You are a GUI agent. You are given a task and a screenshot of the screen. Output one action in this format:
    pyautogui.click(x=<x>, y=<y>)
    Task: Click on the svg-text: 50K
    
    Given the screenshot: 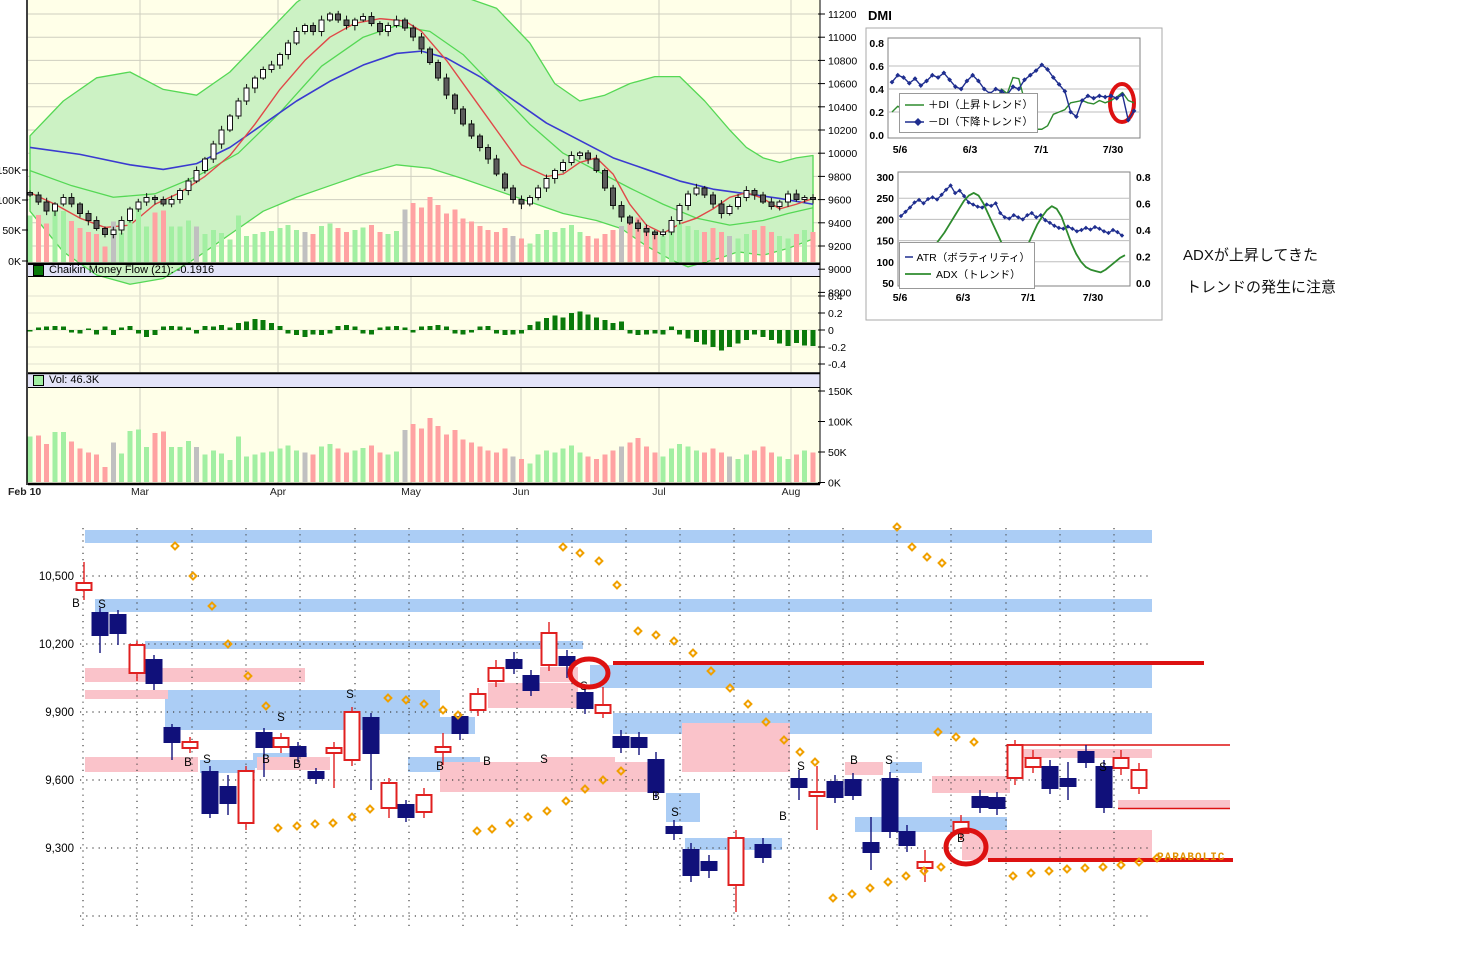 What is the action you would take?
    pyautogui.click(x=11, y=231)
    